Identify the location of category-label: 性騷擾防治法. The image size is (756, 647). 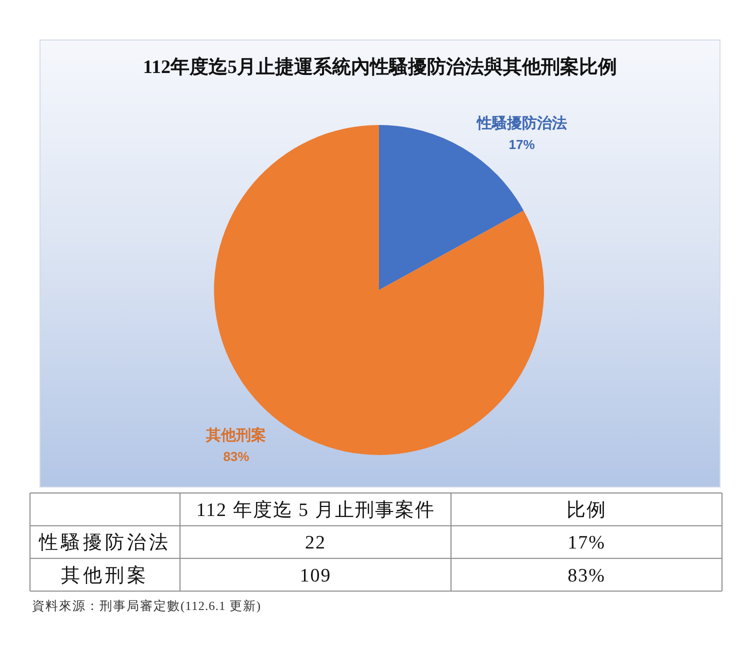
(104, 543).